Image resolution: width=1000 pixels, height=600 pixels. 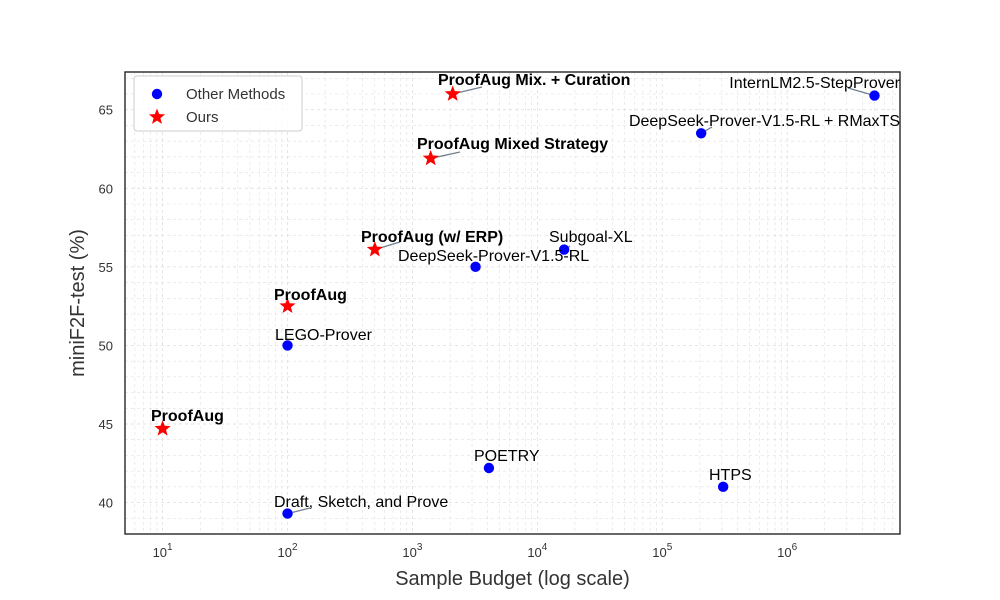 I want to click on legend: Other Methods Ours, so click(x=218, y=103).